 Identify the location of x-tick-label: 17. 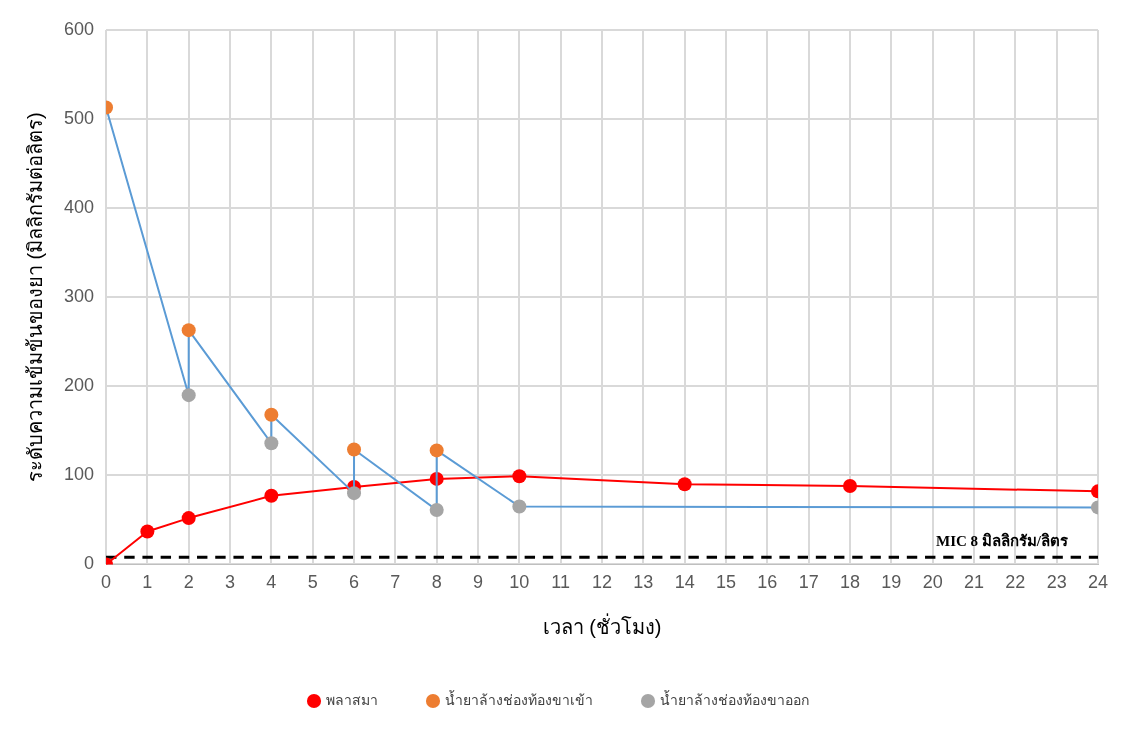
(808, 582).